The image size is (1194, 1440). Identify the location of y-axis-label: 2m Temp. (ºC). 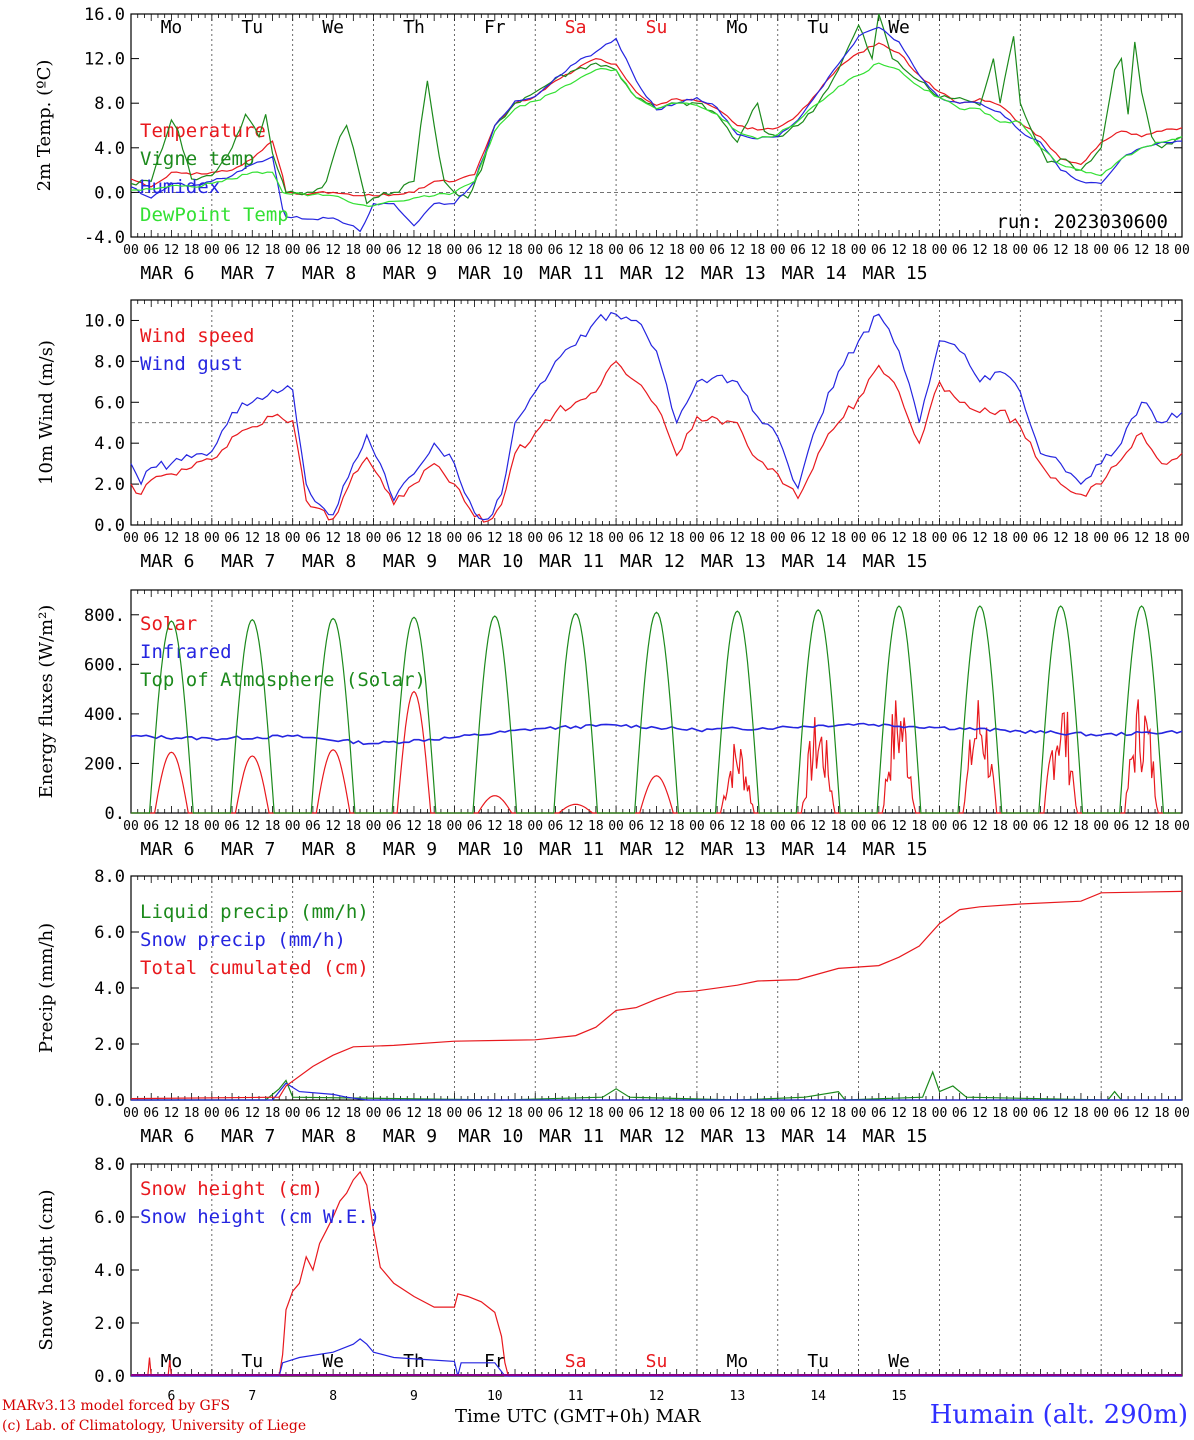
(44, 126).